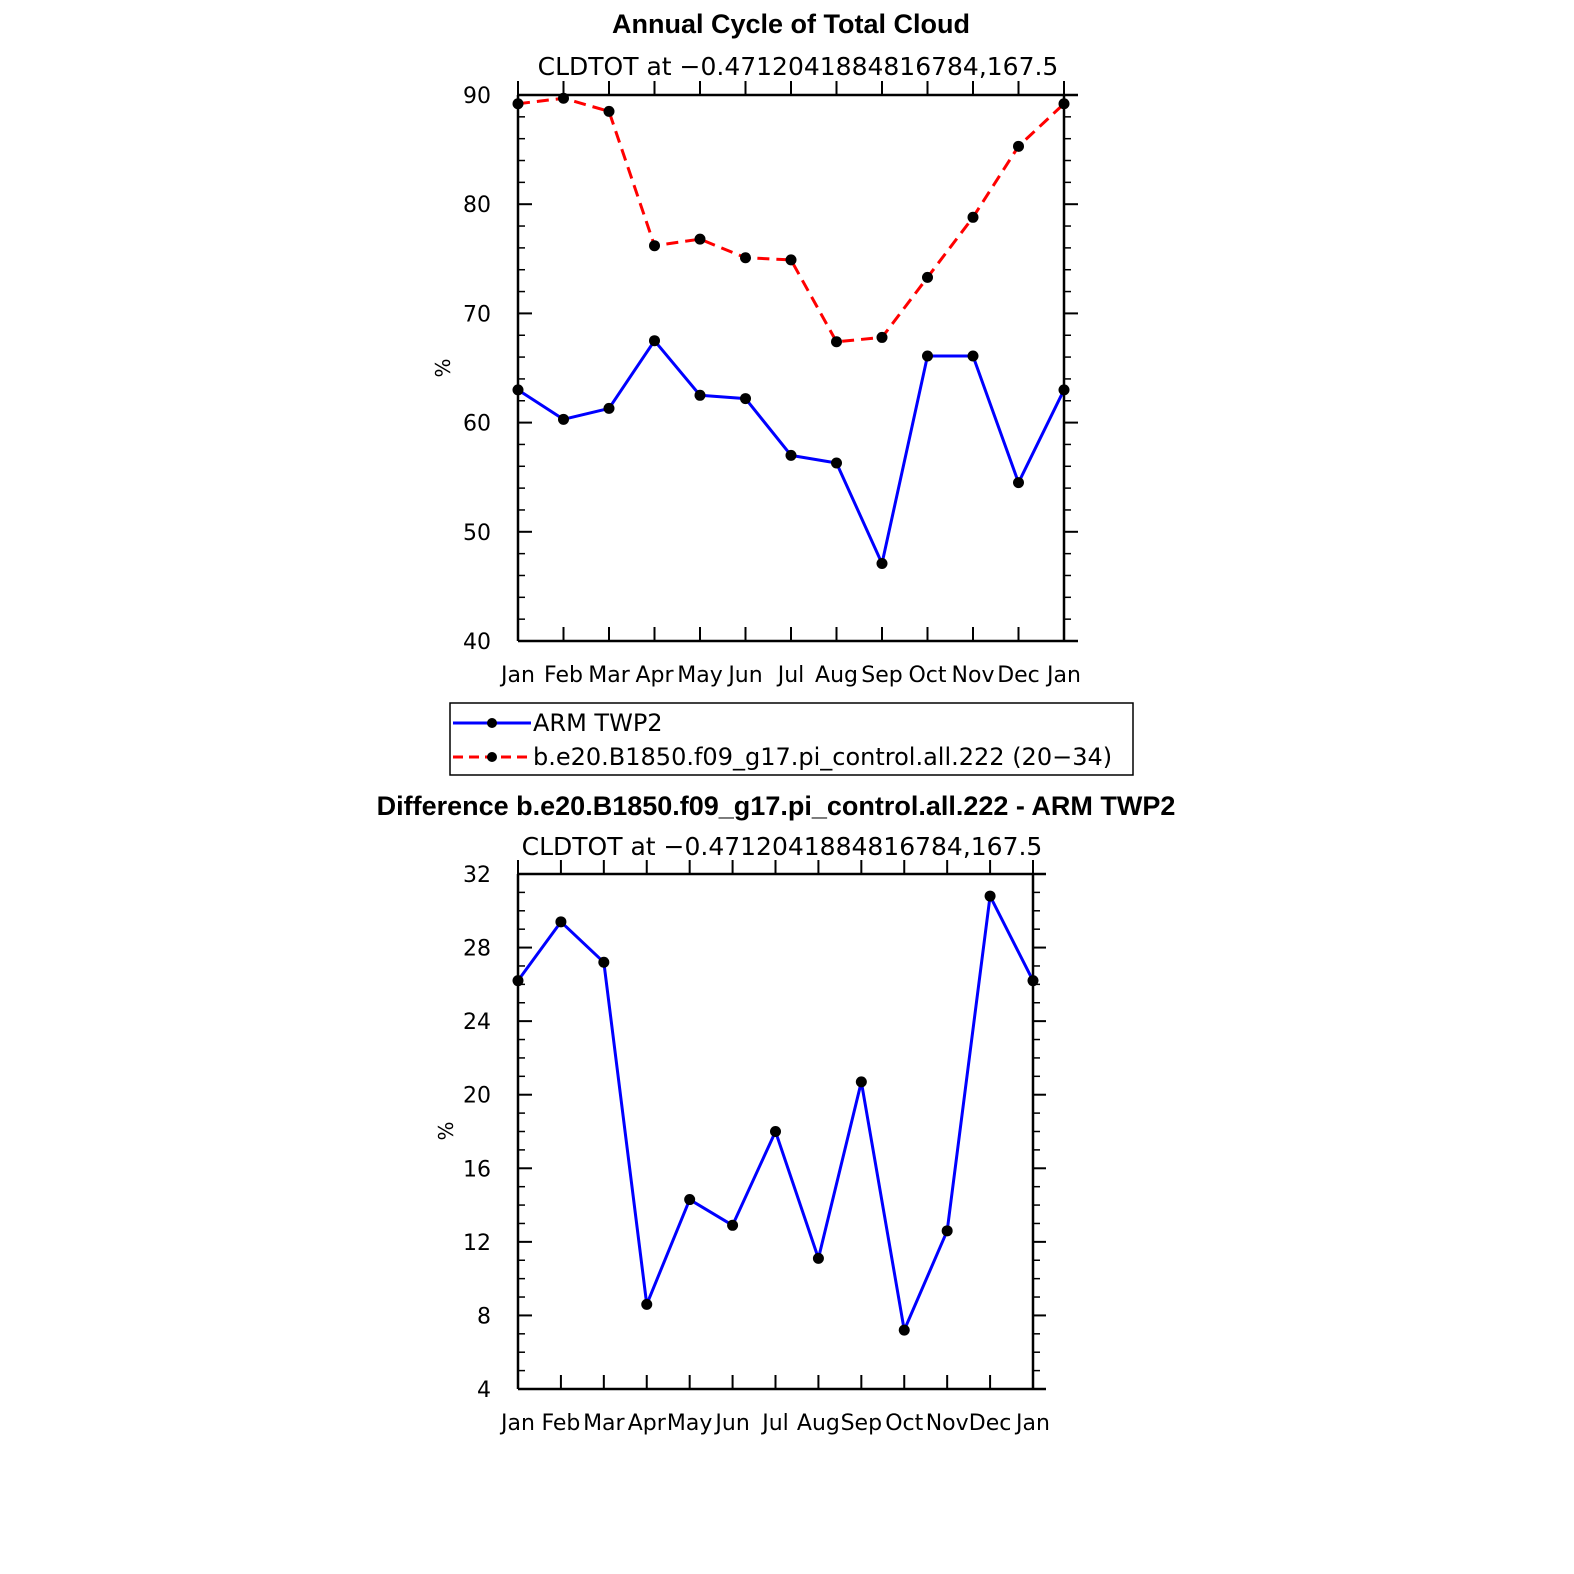 The height and width of the screenshot is (1574, 1574). What do you see at coordinates (492, 723) in the screenshot?
I see `legend-marker-arm-twp2` at bounding box center [492, 723].